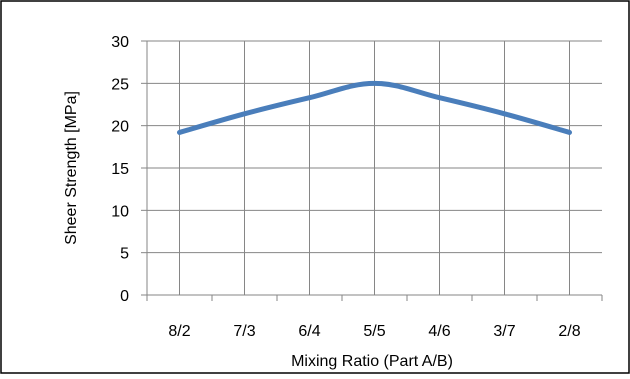  I want to click on x-axis-label: Mixing Ratio (Part A/B), so click(372, 361).